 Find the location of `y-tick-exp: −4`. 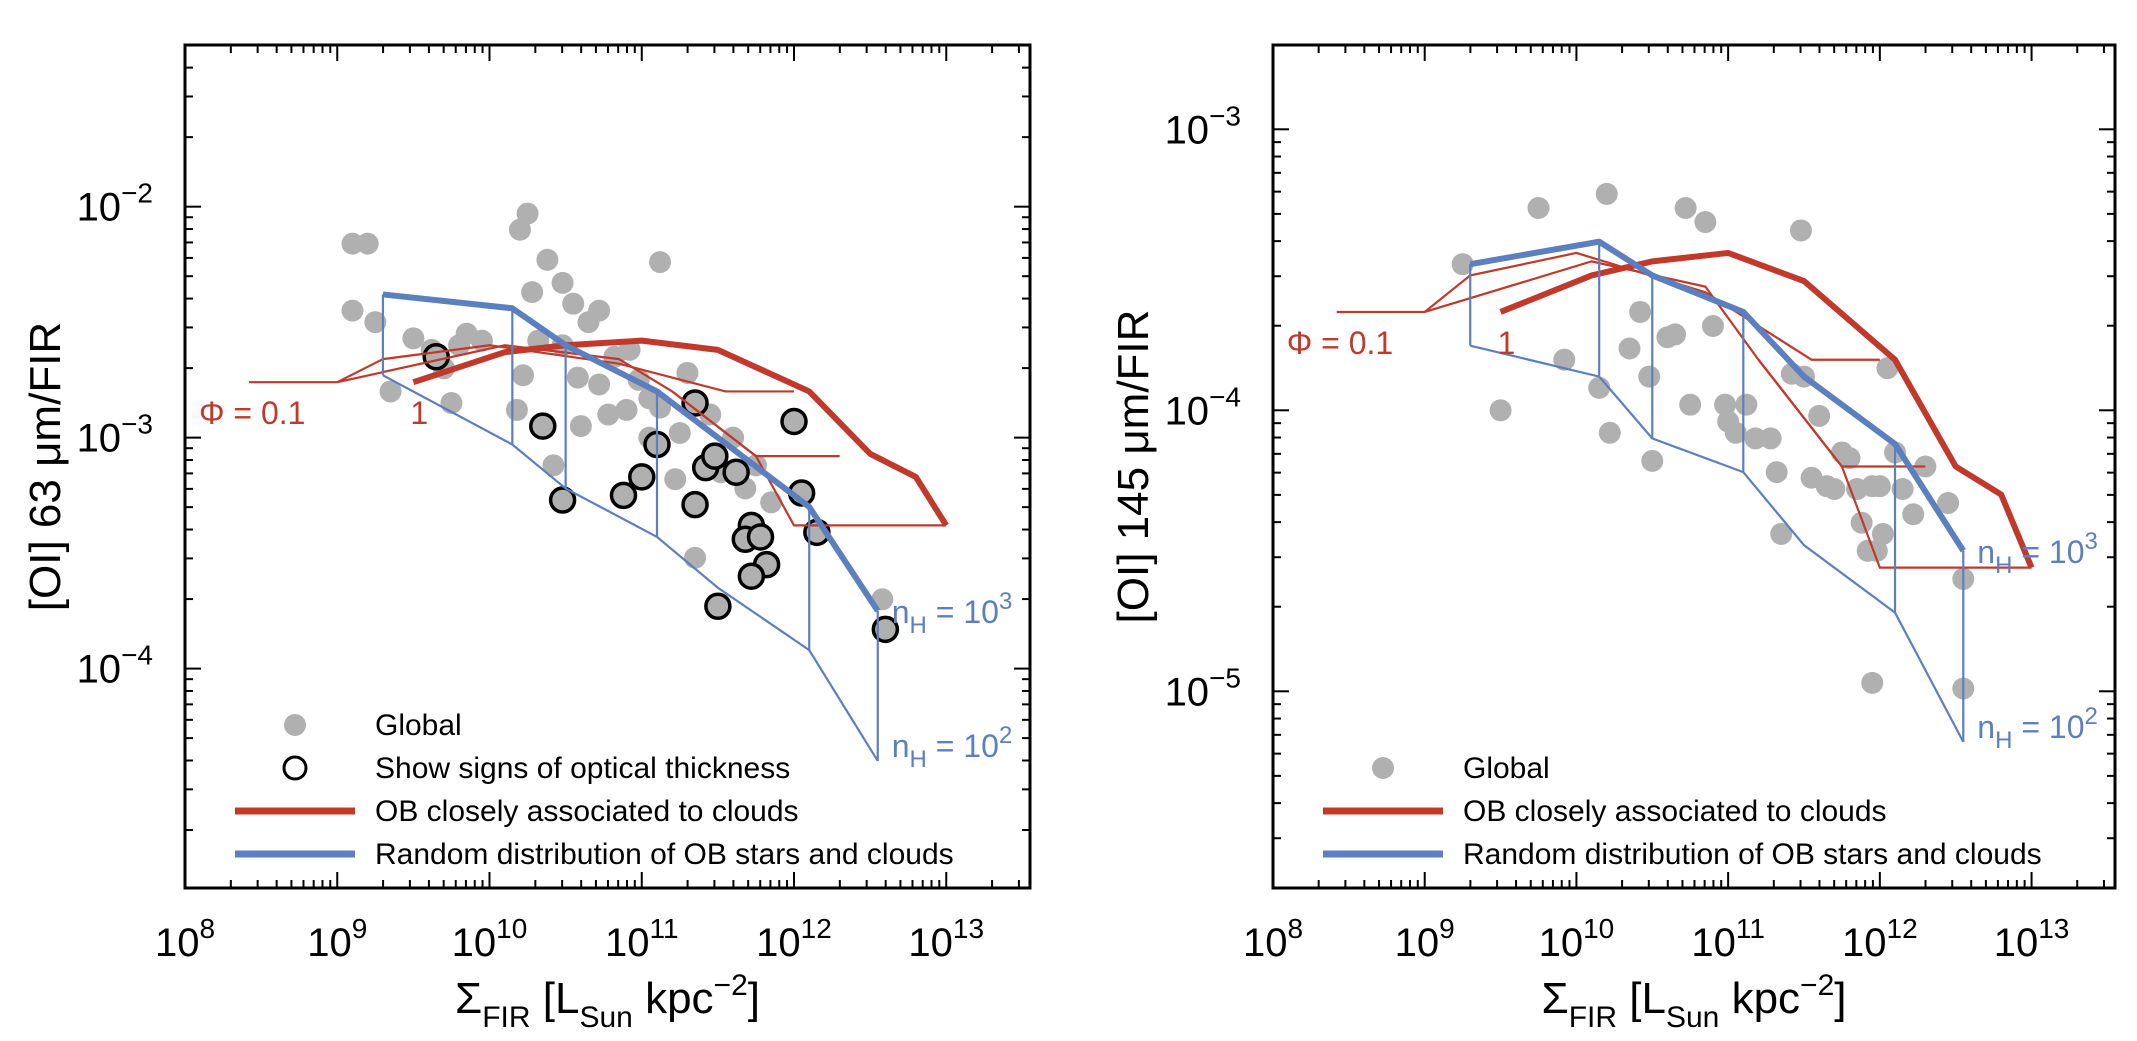

y-tick-exp: −4 is located at coordinates (137, 655).